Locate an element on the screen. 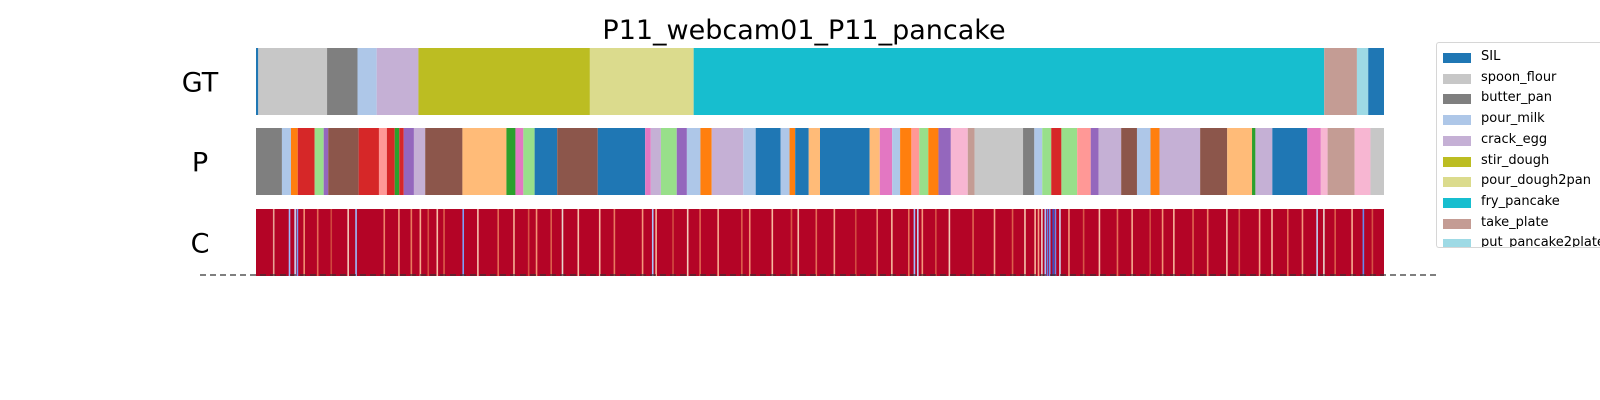  legend-label: pour_dough2pan is located at coordinates (1536, 181).